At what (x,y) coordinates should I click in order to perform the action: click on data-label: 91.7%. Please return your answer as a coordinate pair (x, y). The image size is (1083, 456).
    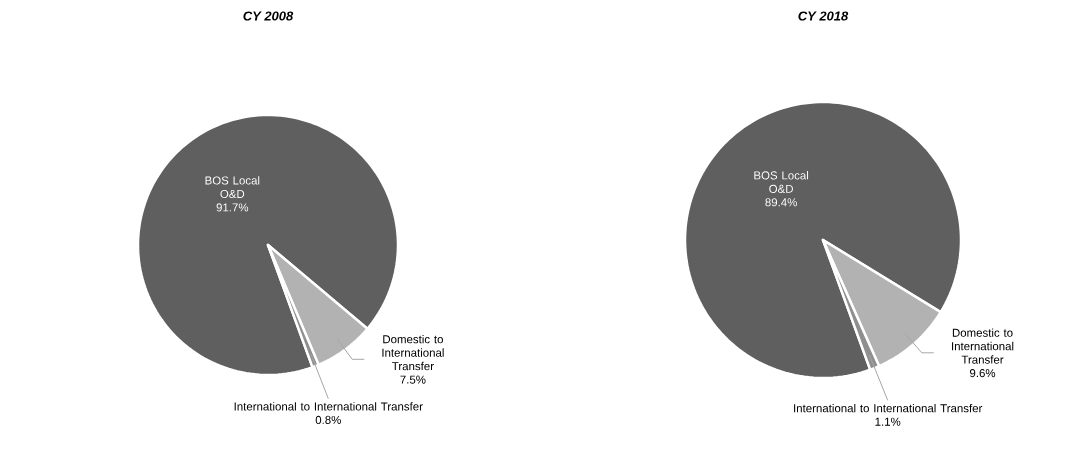
    Looking at the image, I should click on (232, 207).